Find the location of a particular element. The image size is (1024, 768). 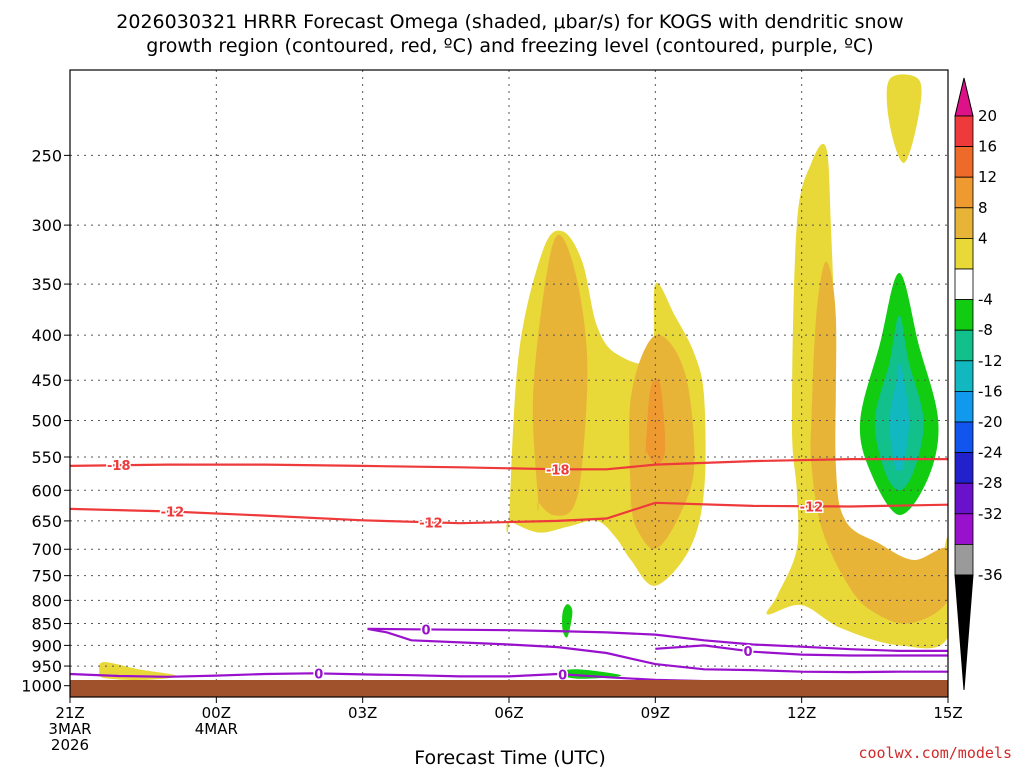

colorbar-tick-label: -36 is located at coordinates (990, 575).